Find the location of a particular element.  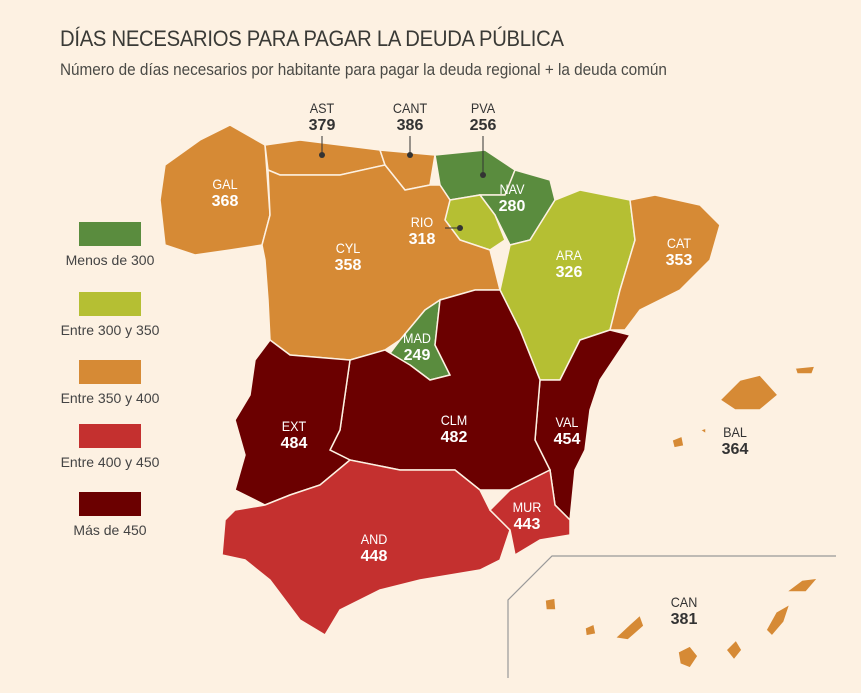

label-and: AND 448 is located at coordinates (374, 548).